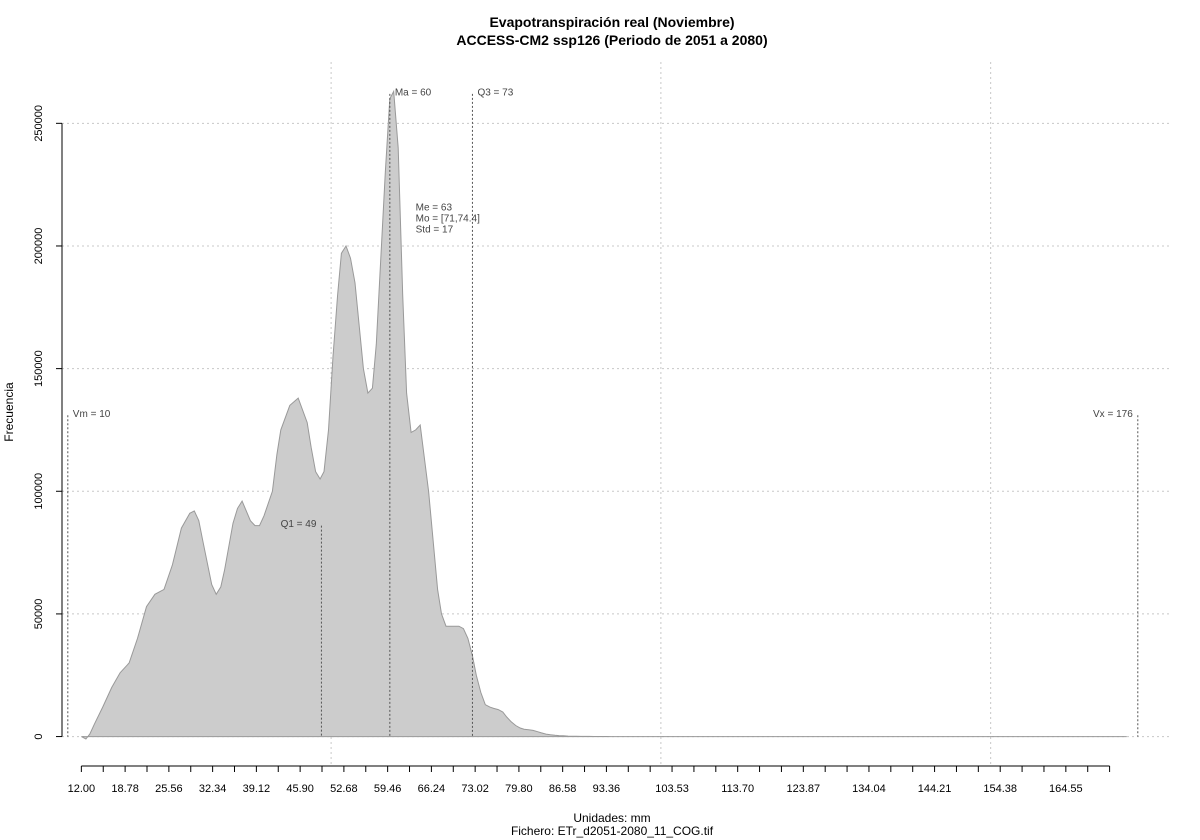  Describe the element at coordinates (169, 789) in the screenshot. I see `x-tick-label: 25.56` at that location.